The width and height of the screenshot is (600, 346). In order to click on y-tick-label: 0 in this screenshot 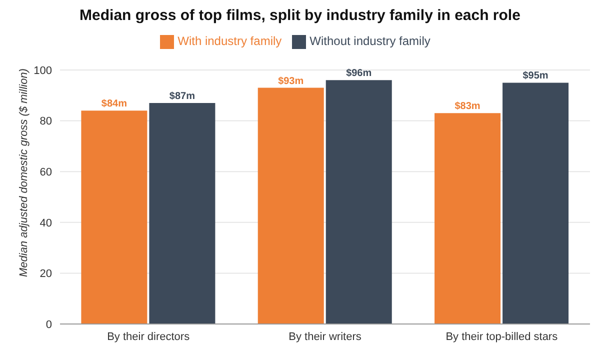, I will do `click(49, 324)`.